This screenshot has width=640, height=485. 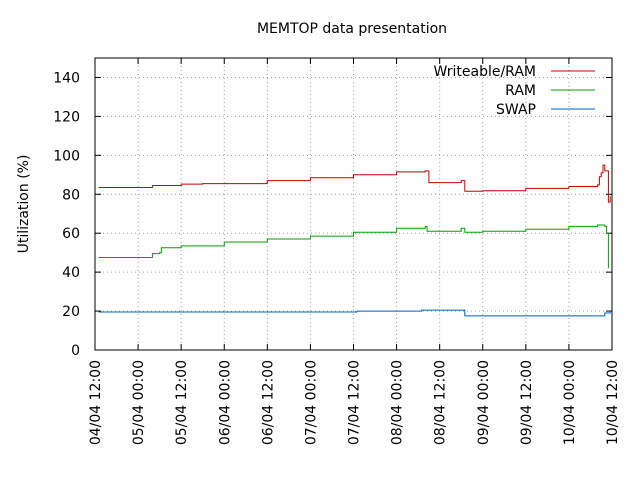 I want to click on y-tick-label: 140, so click(x=66, y=78).